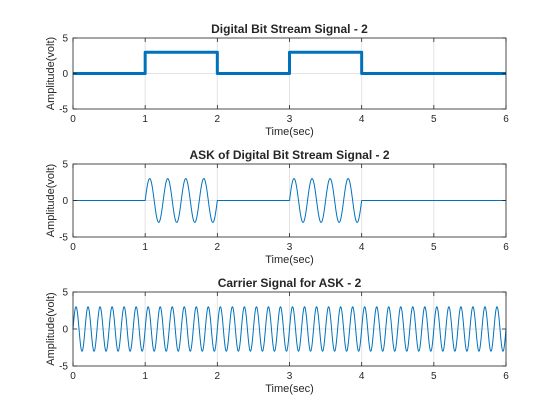  Describe the element at coordinates (289, 155) in the screenshot. I see `chart-title: ASK of Digital Bit Stream Signal - 2` at that location.